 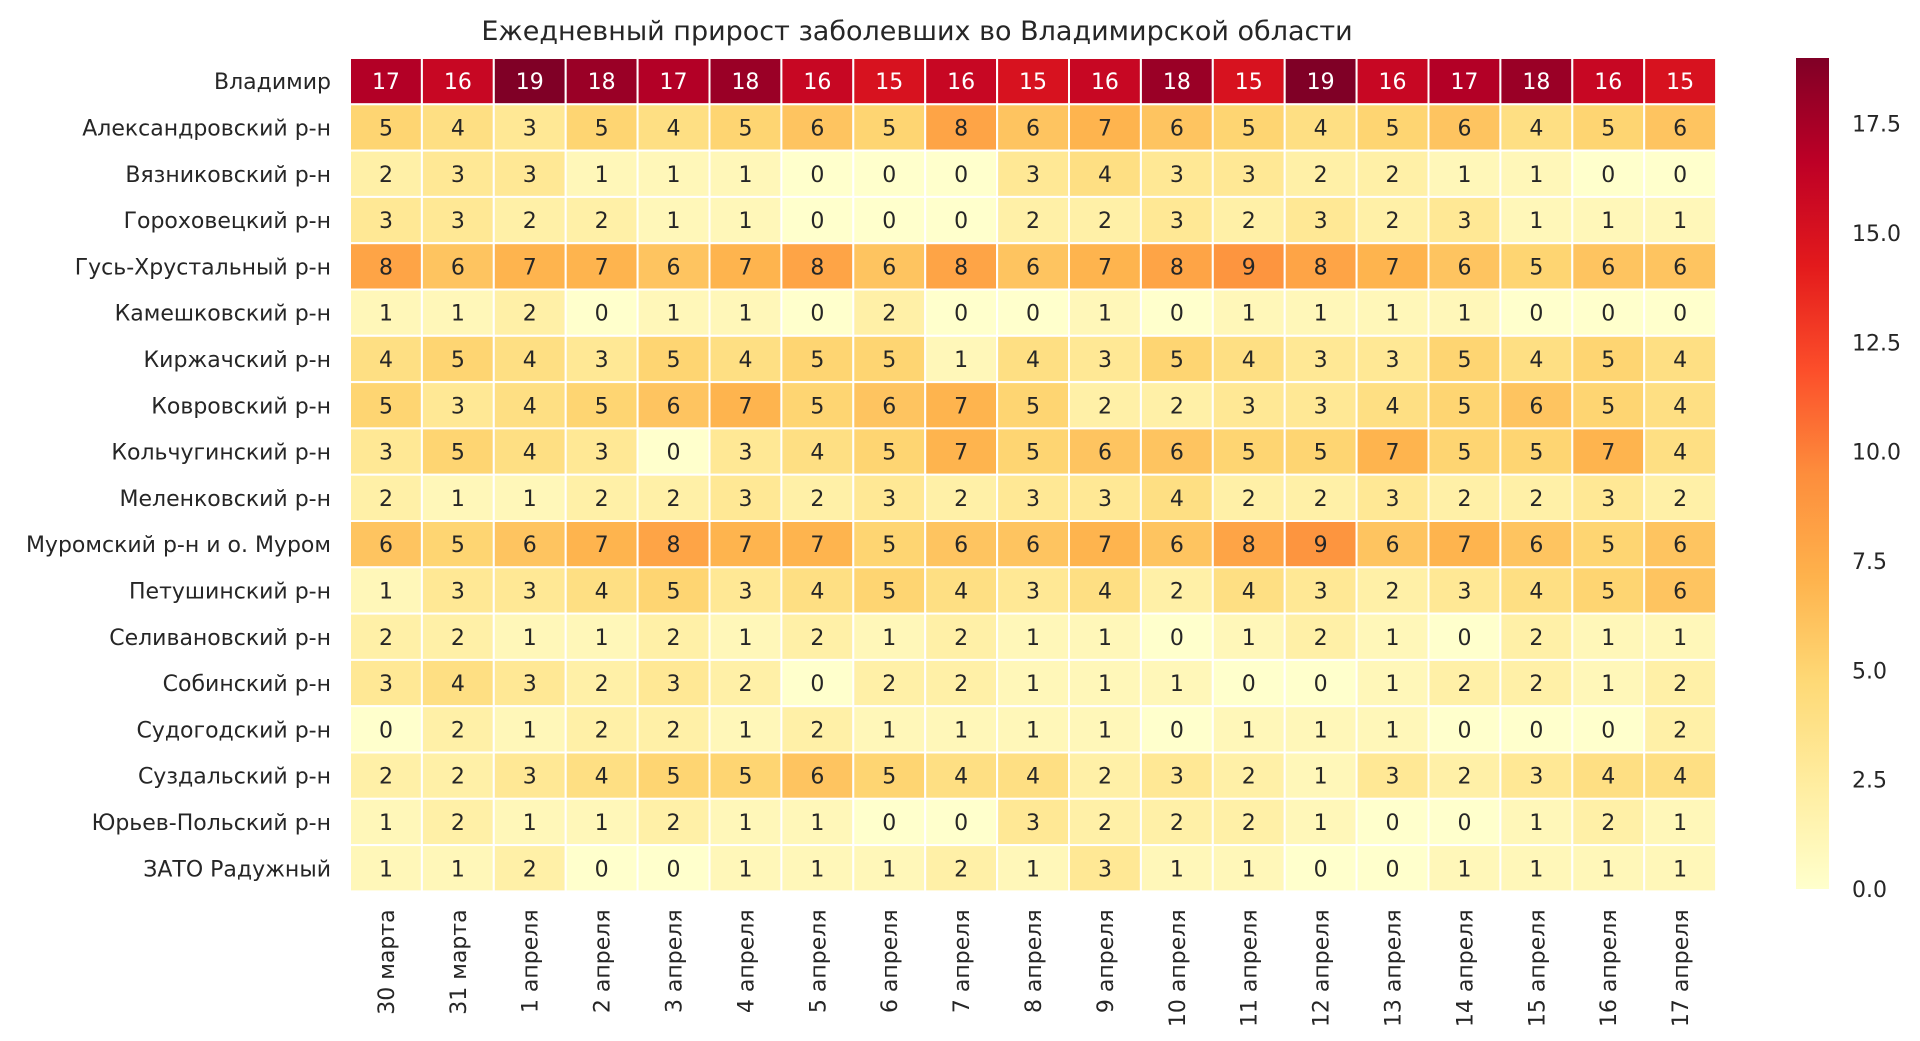 I want to click on row-label: Собинский р-н, so click(x=247, y=684).